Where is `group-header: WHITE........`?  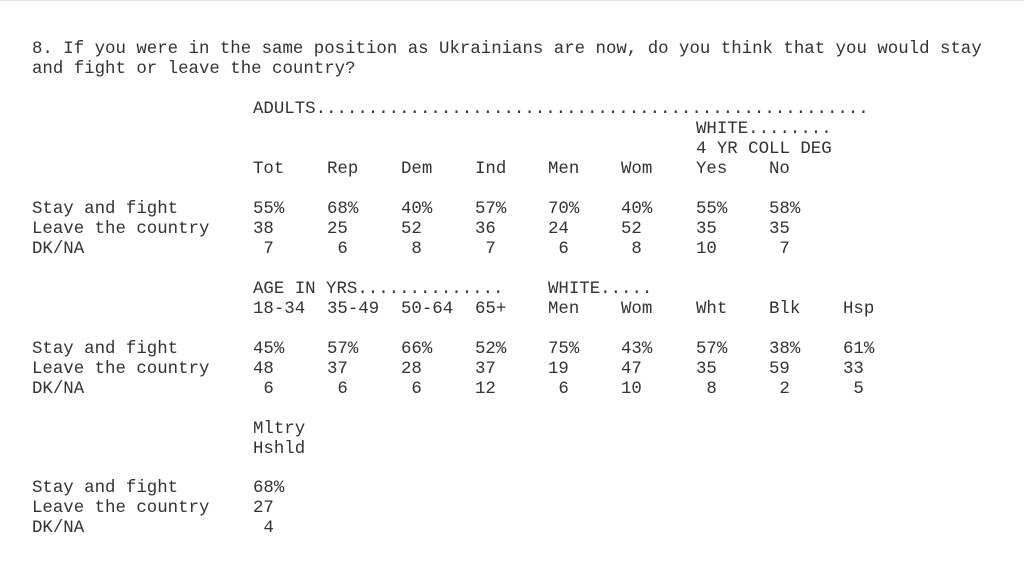
group-header: WHITE........ is located at coordinates (764, 129).